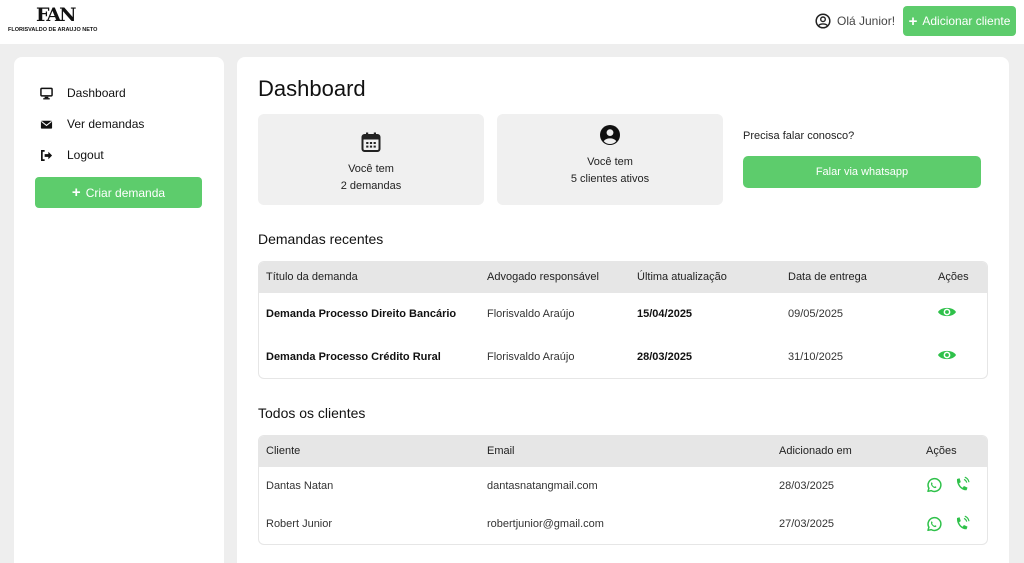  What do you see at coordinates (125, 192) in the screenshot?
I see `create-demand-label: Criar demanda` at bounding box center [125, 192].